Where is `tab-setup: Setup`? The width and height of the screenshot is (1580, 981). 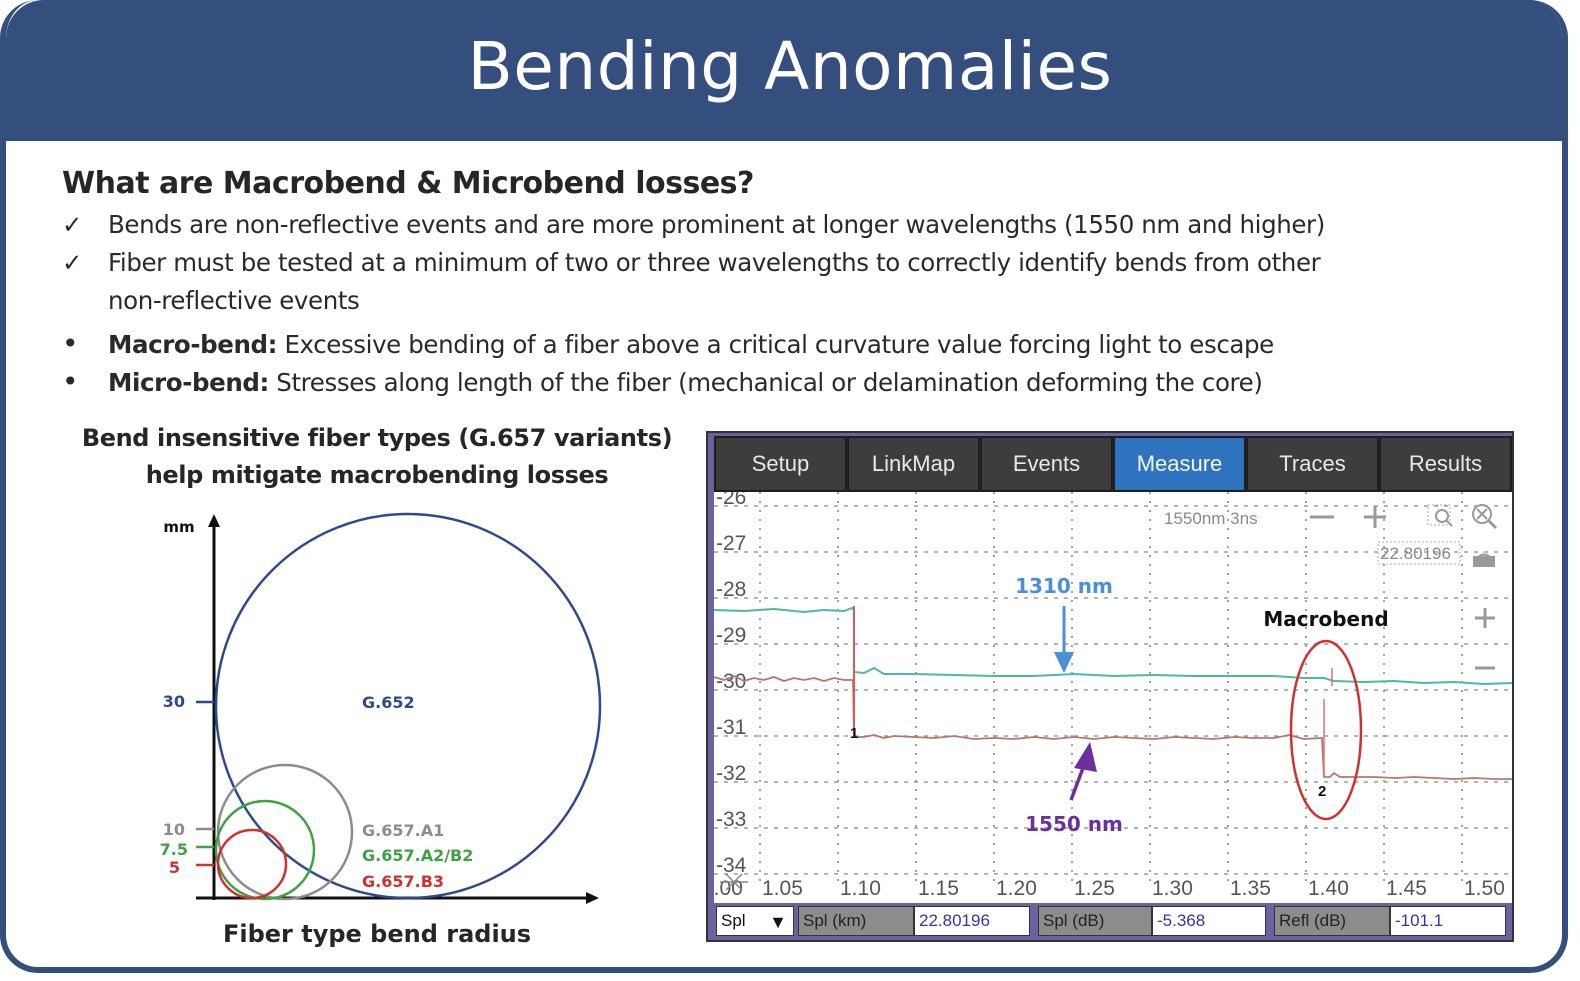
tab-setup: Setup is located at coordinates (780, 464).